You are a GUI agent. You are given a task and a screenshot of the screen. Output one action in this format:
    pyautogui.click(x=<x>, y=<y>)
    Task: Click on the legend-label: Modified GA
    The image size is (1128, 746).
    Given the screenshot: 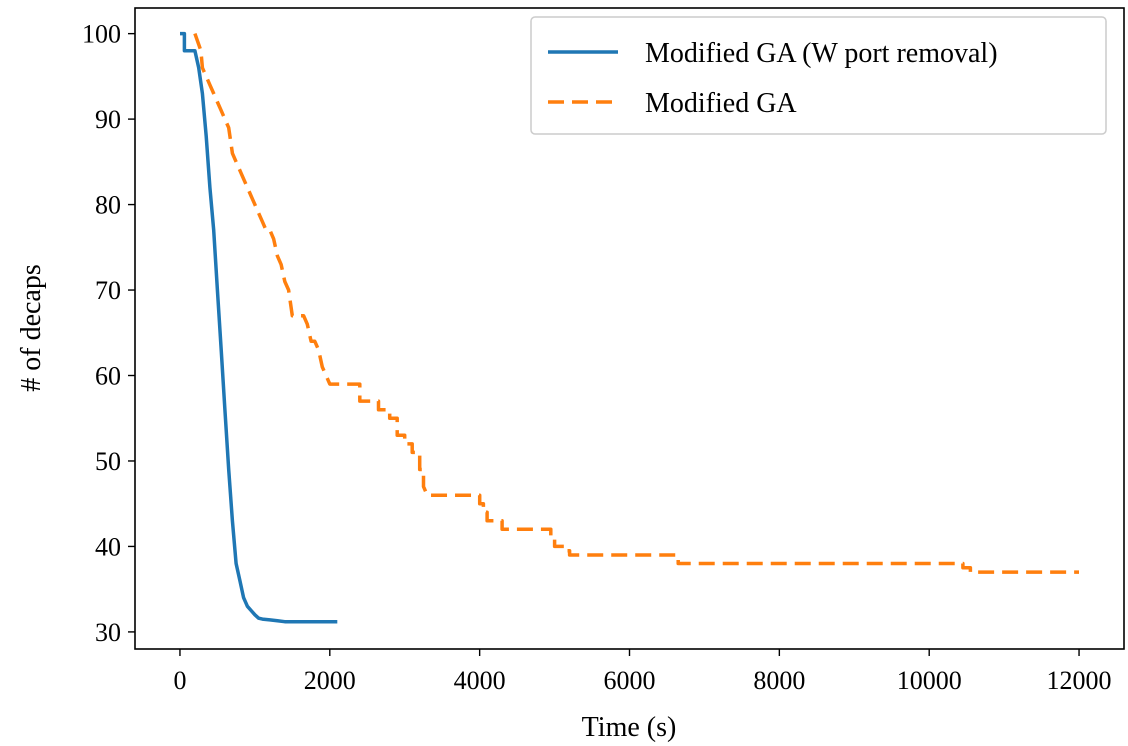 What is the action you would take?
    pyautogui.click(x=721, y=103)
    